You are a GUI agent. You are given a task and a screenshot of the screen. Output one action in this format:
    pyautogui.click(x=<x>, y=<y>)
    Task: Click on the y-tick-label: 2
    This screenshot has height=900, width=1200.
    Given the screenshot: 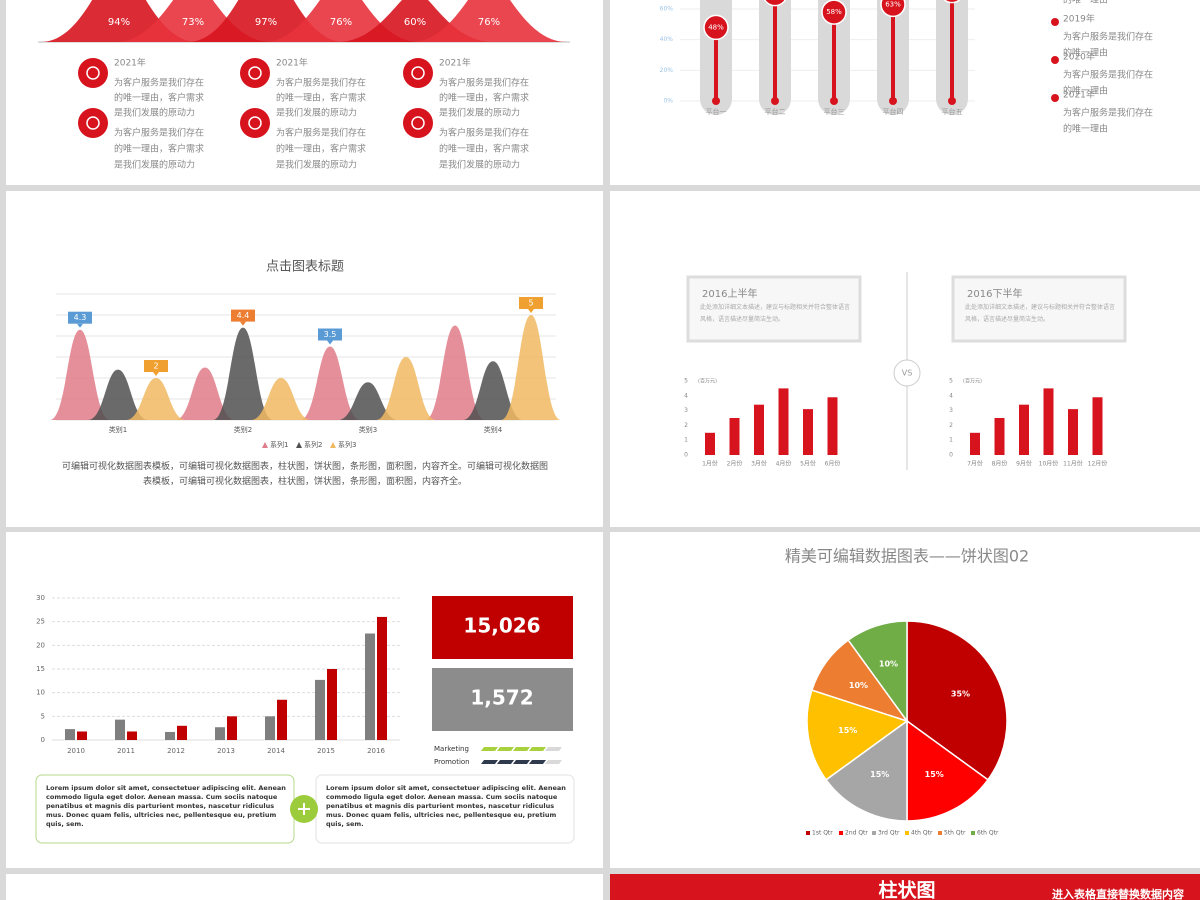 What is the action you would take?
    pyautogui.click(x=951, y=425)
    